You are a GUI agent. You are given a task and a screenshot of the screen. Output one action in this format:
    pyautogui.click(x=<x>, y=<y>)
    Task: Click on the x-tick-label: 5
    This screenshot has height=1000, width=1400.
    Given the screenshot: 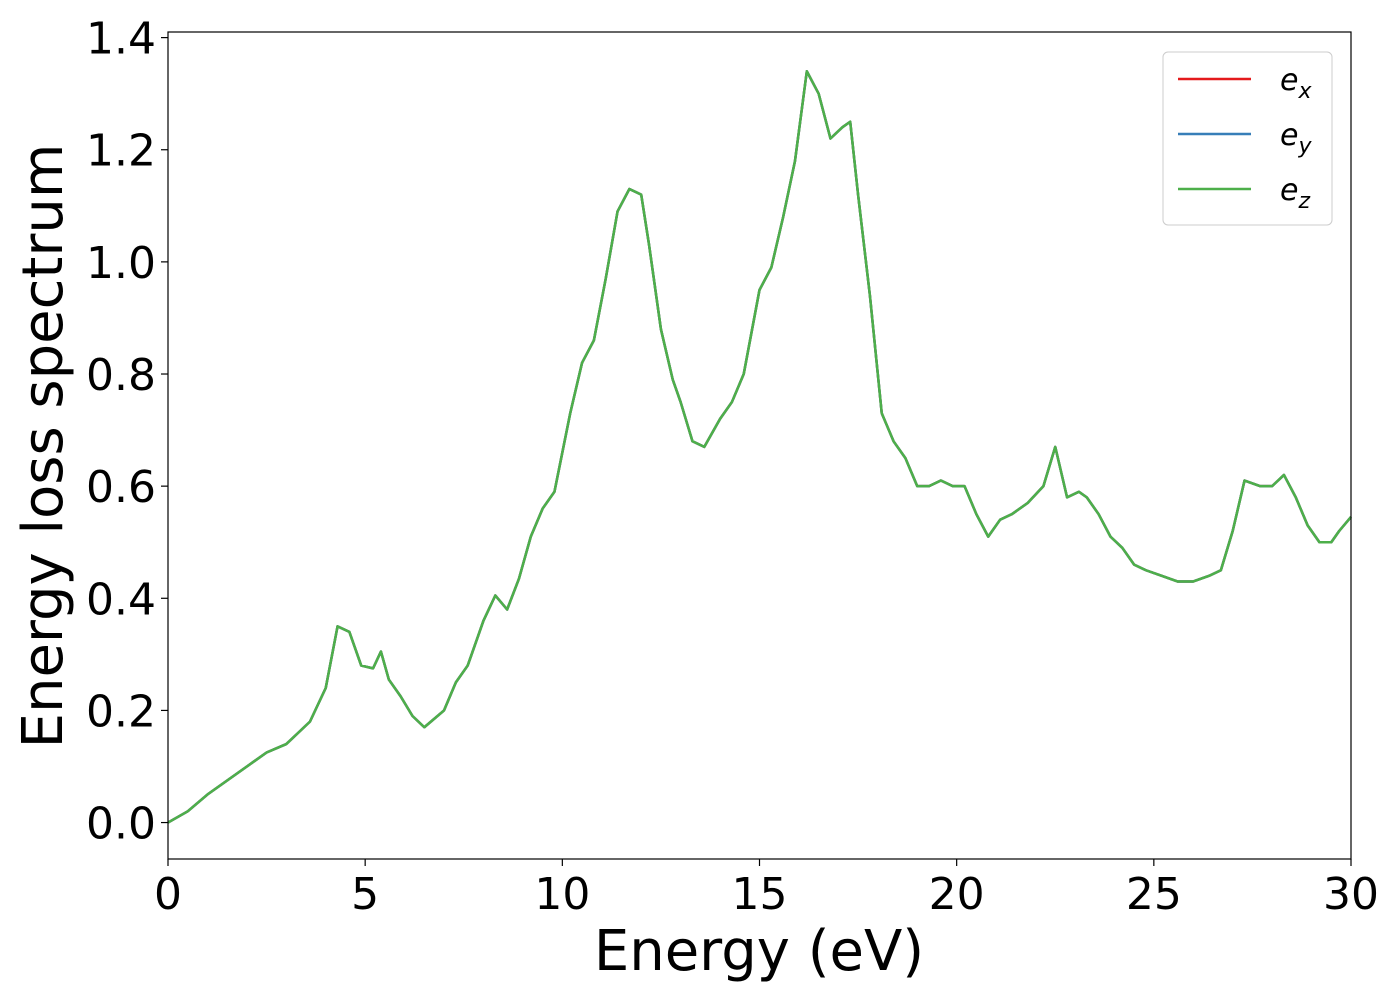 What is the action you would take?
    pyautogui.click(x=365, y=894)
    